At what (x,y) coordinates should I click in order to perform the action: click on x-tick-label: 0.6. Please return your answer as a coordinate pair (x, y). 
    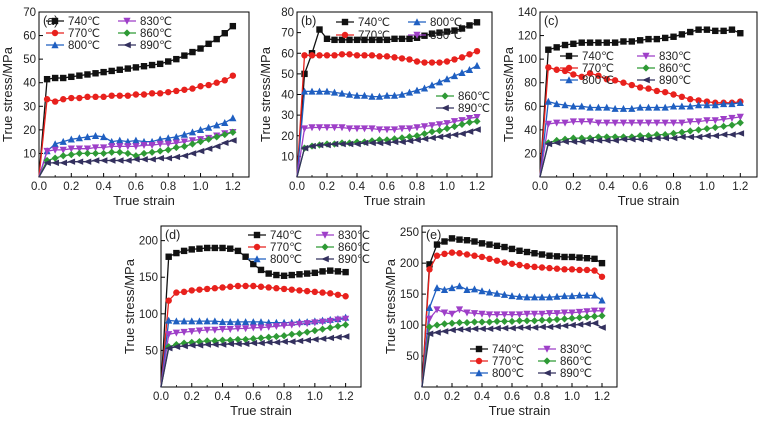
    Looking at the image, I should click on (136, 187).